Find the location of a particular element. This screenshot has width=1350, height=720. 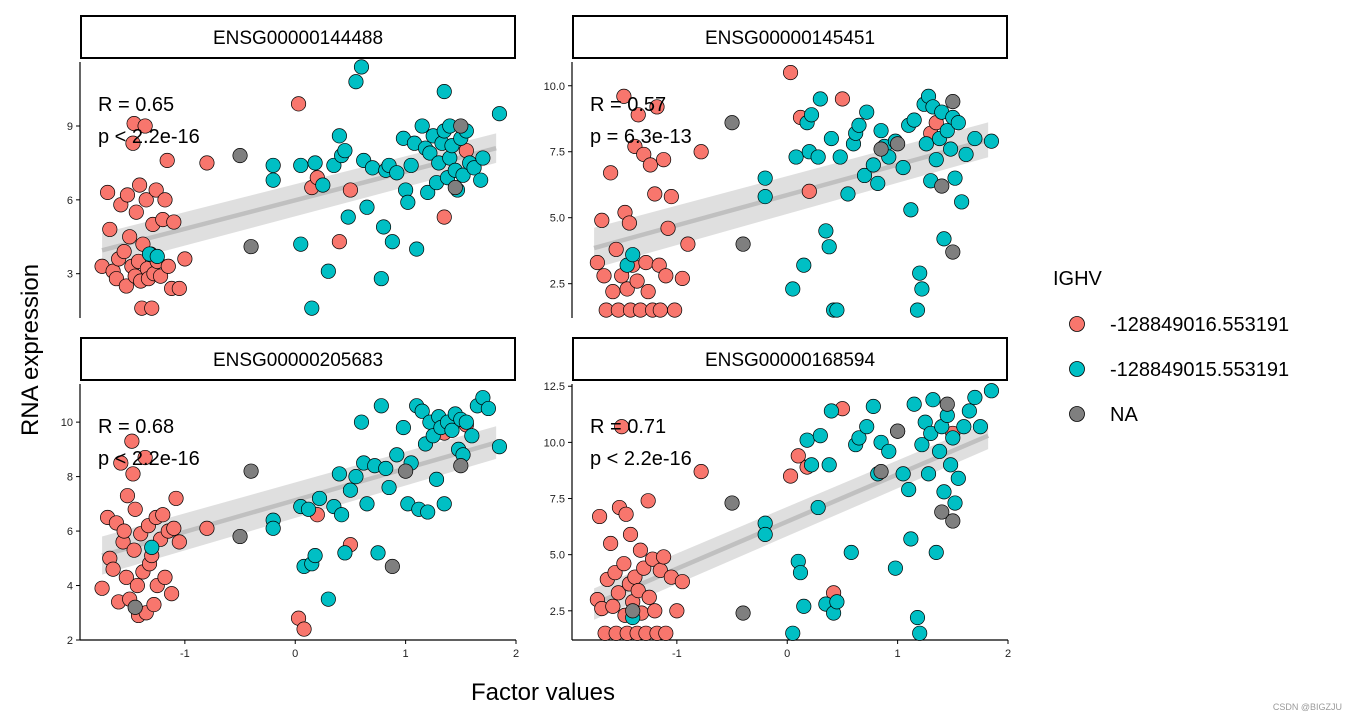

y-tick-label: 9 is located at coordinates (70, 127).